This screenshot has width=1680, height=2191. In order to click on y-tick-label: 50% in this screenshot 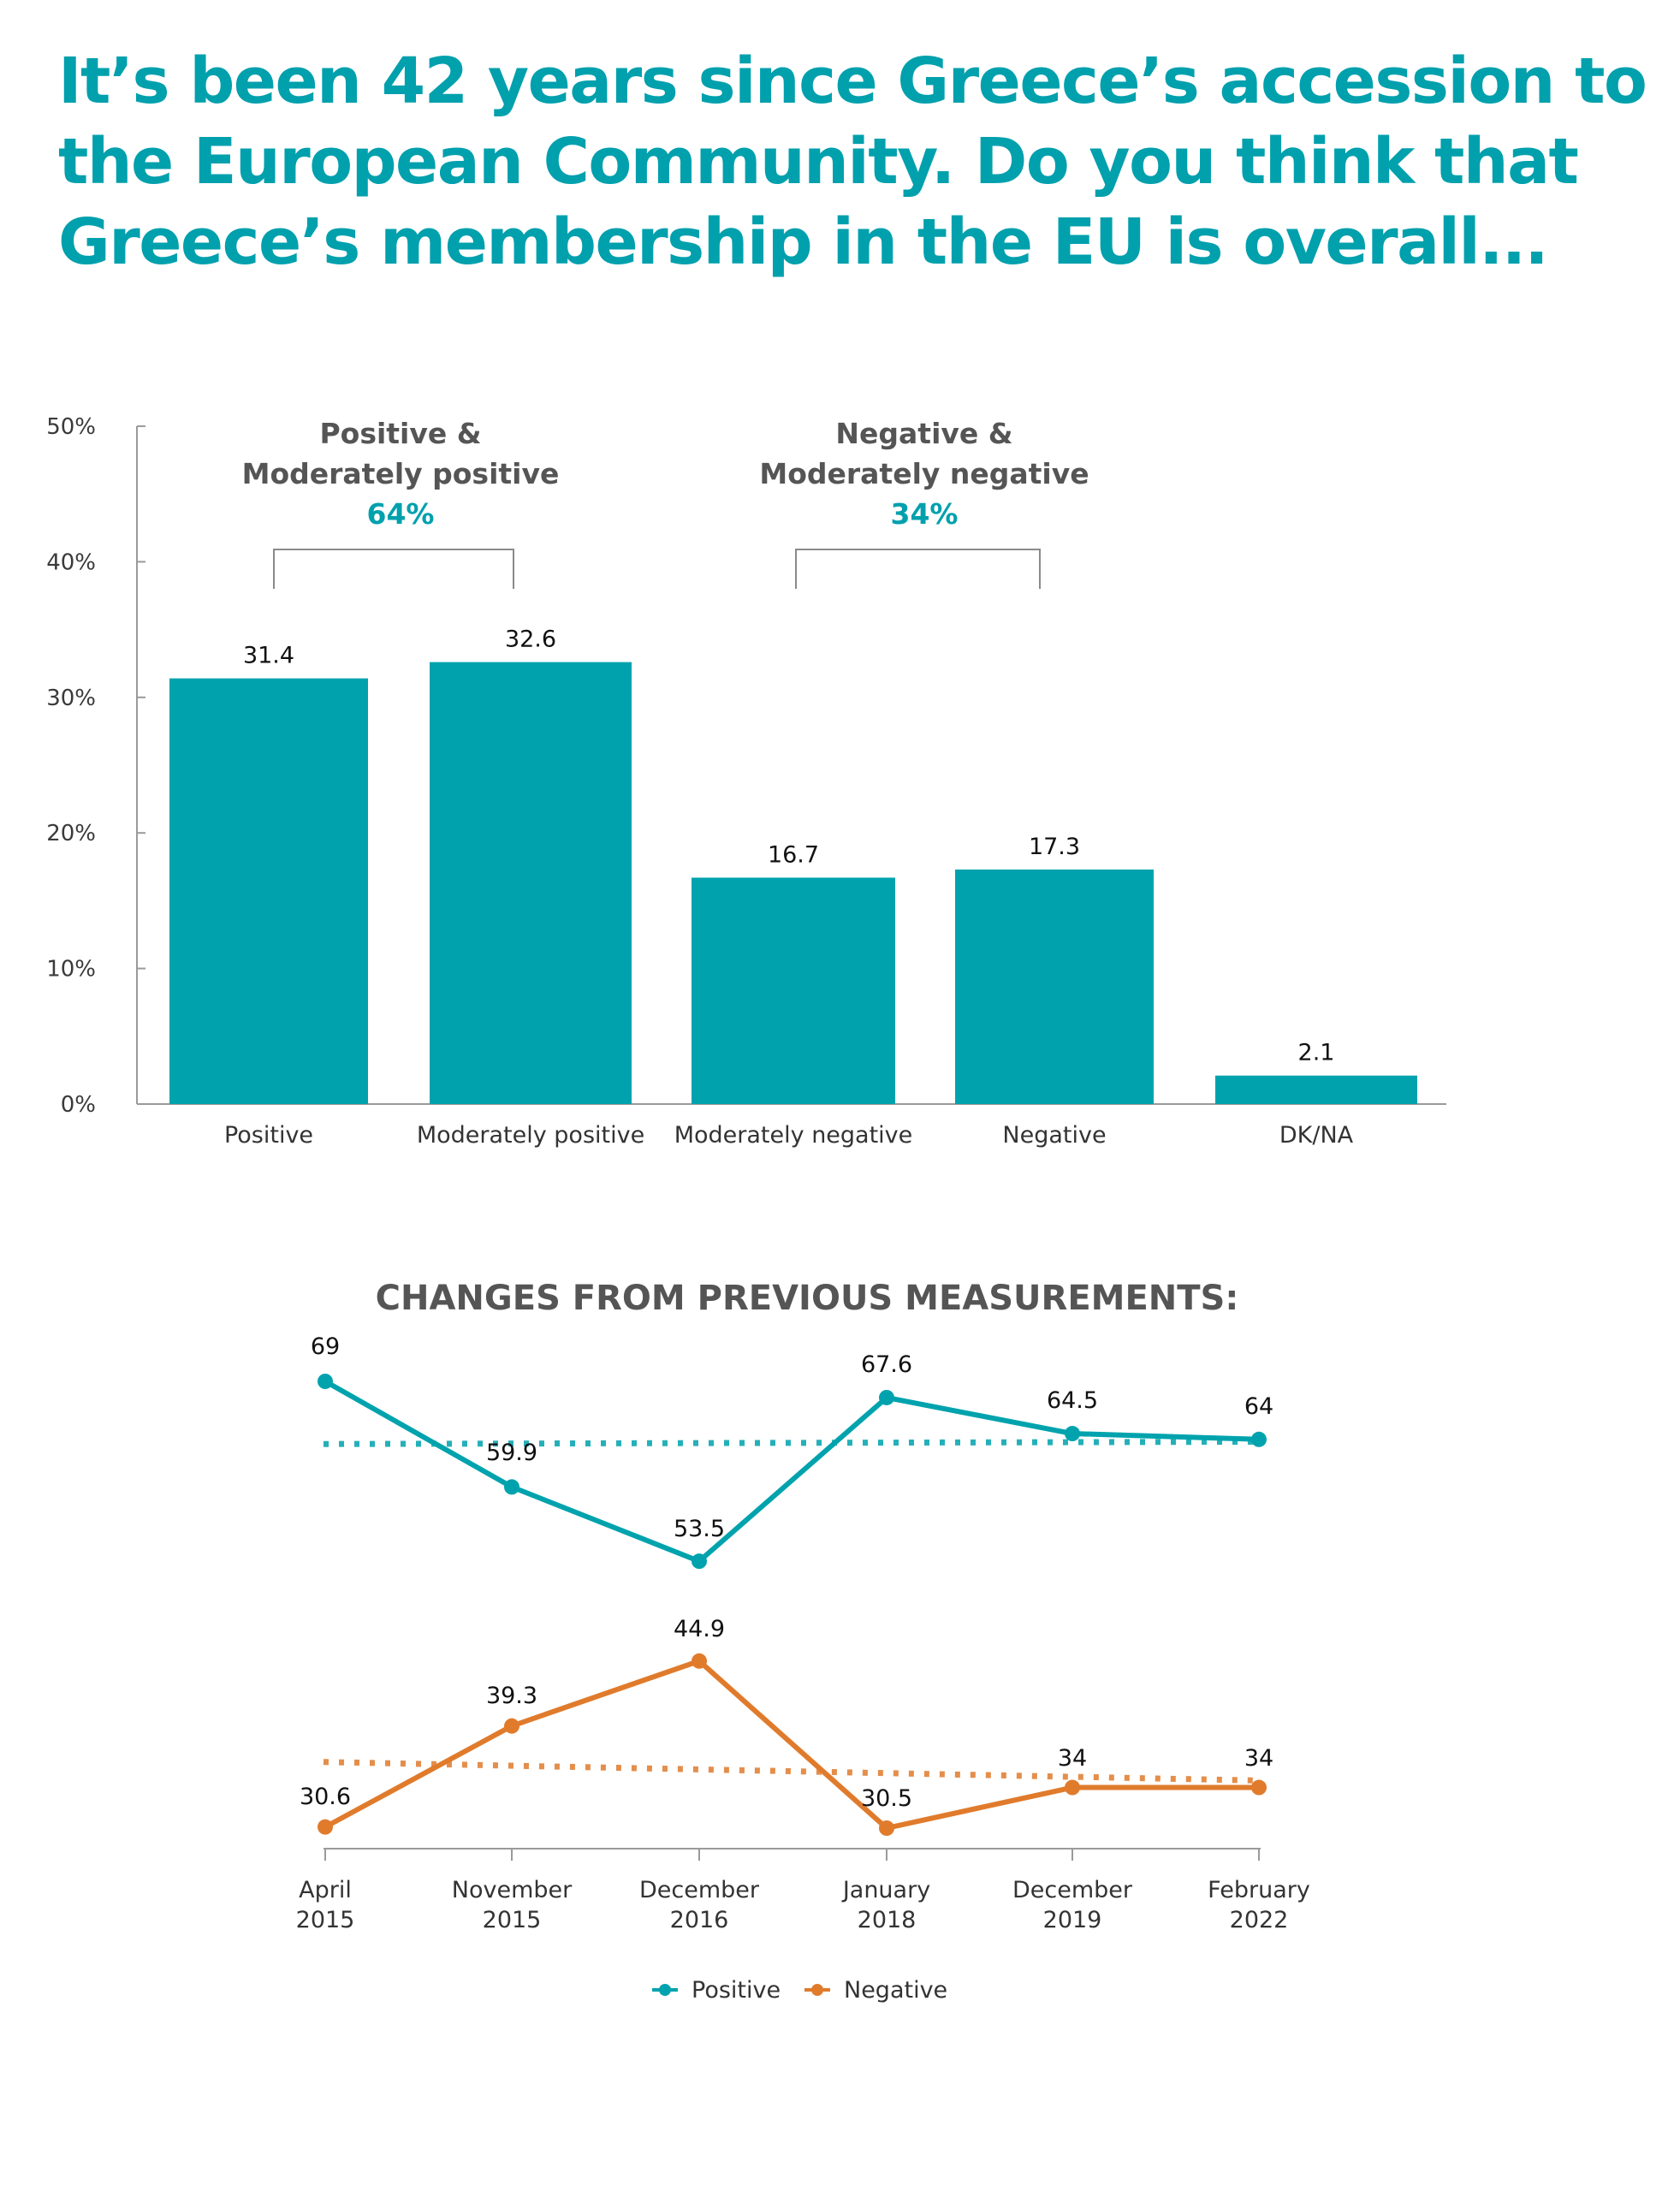, I will do `click(71, 427)`.